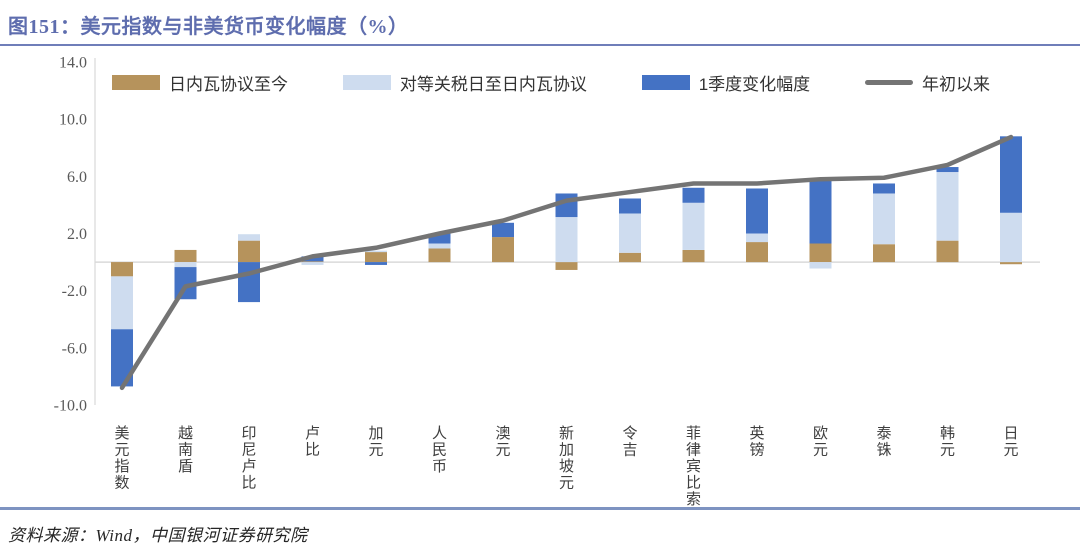 Image resolution: width=1080 pixels, height=553 pixels. What do you see at coordinates (375, 433) in the screenshot?
I see `x-axis-label-cat-4: 加` at bounding box center [375, 433].